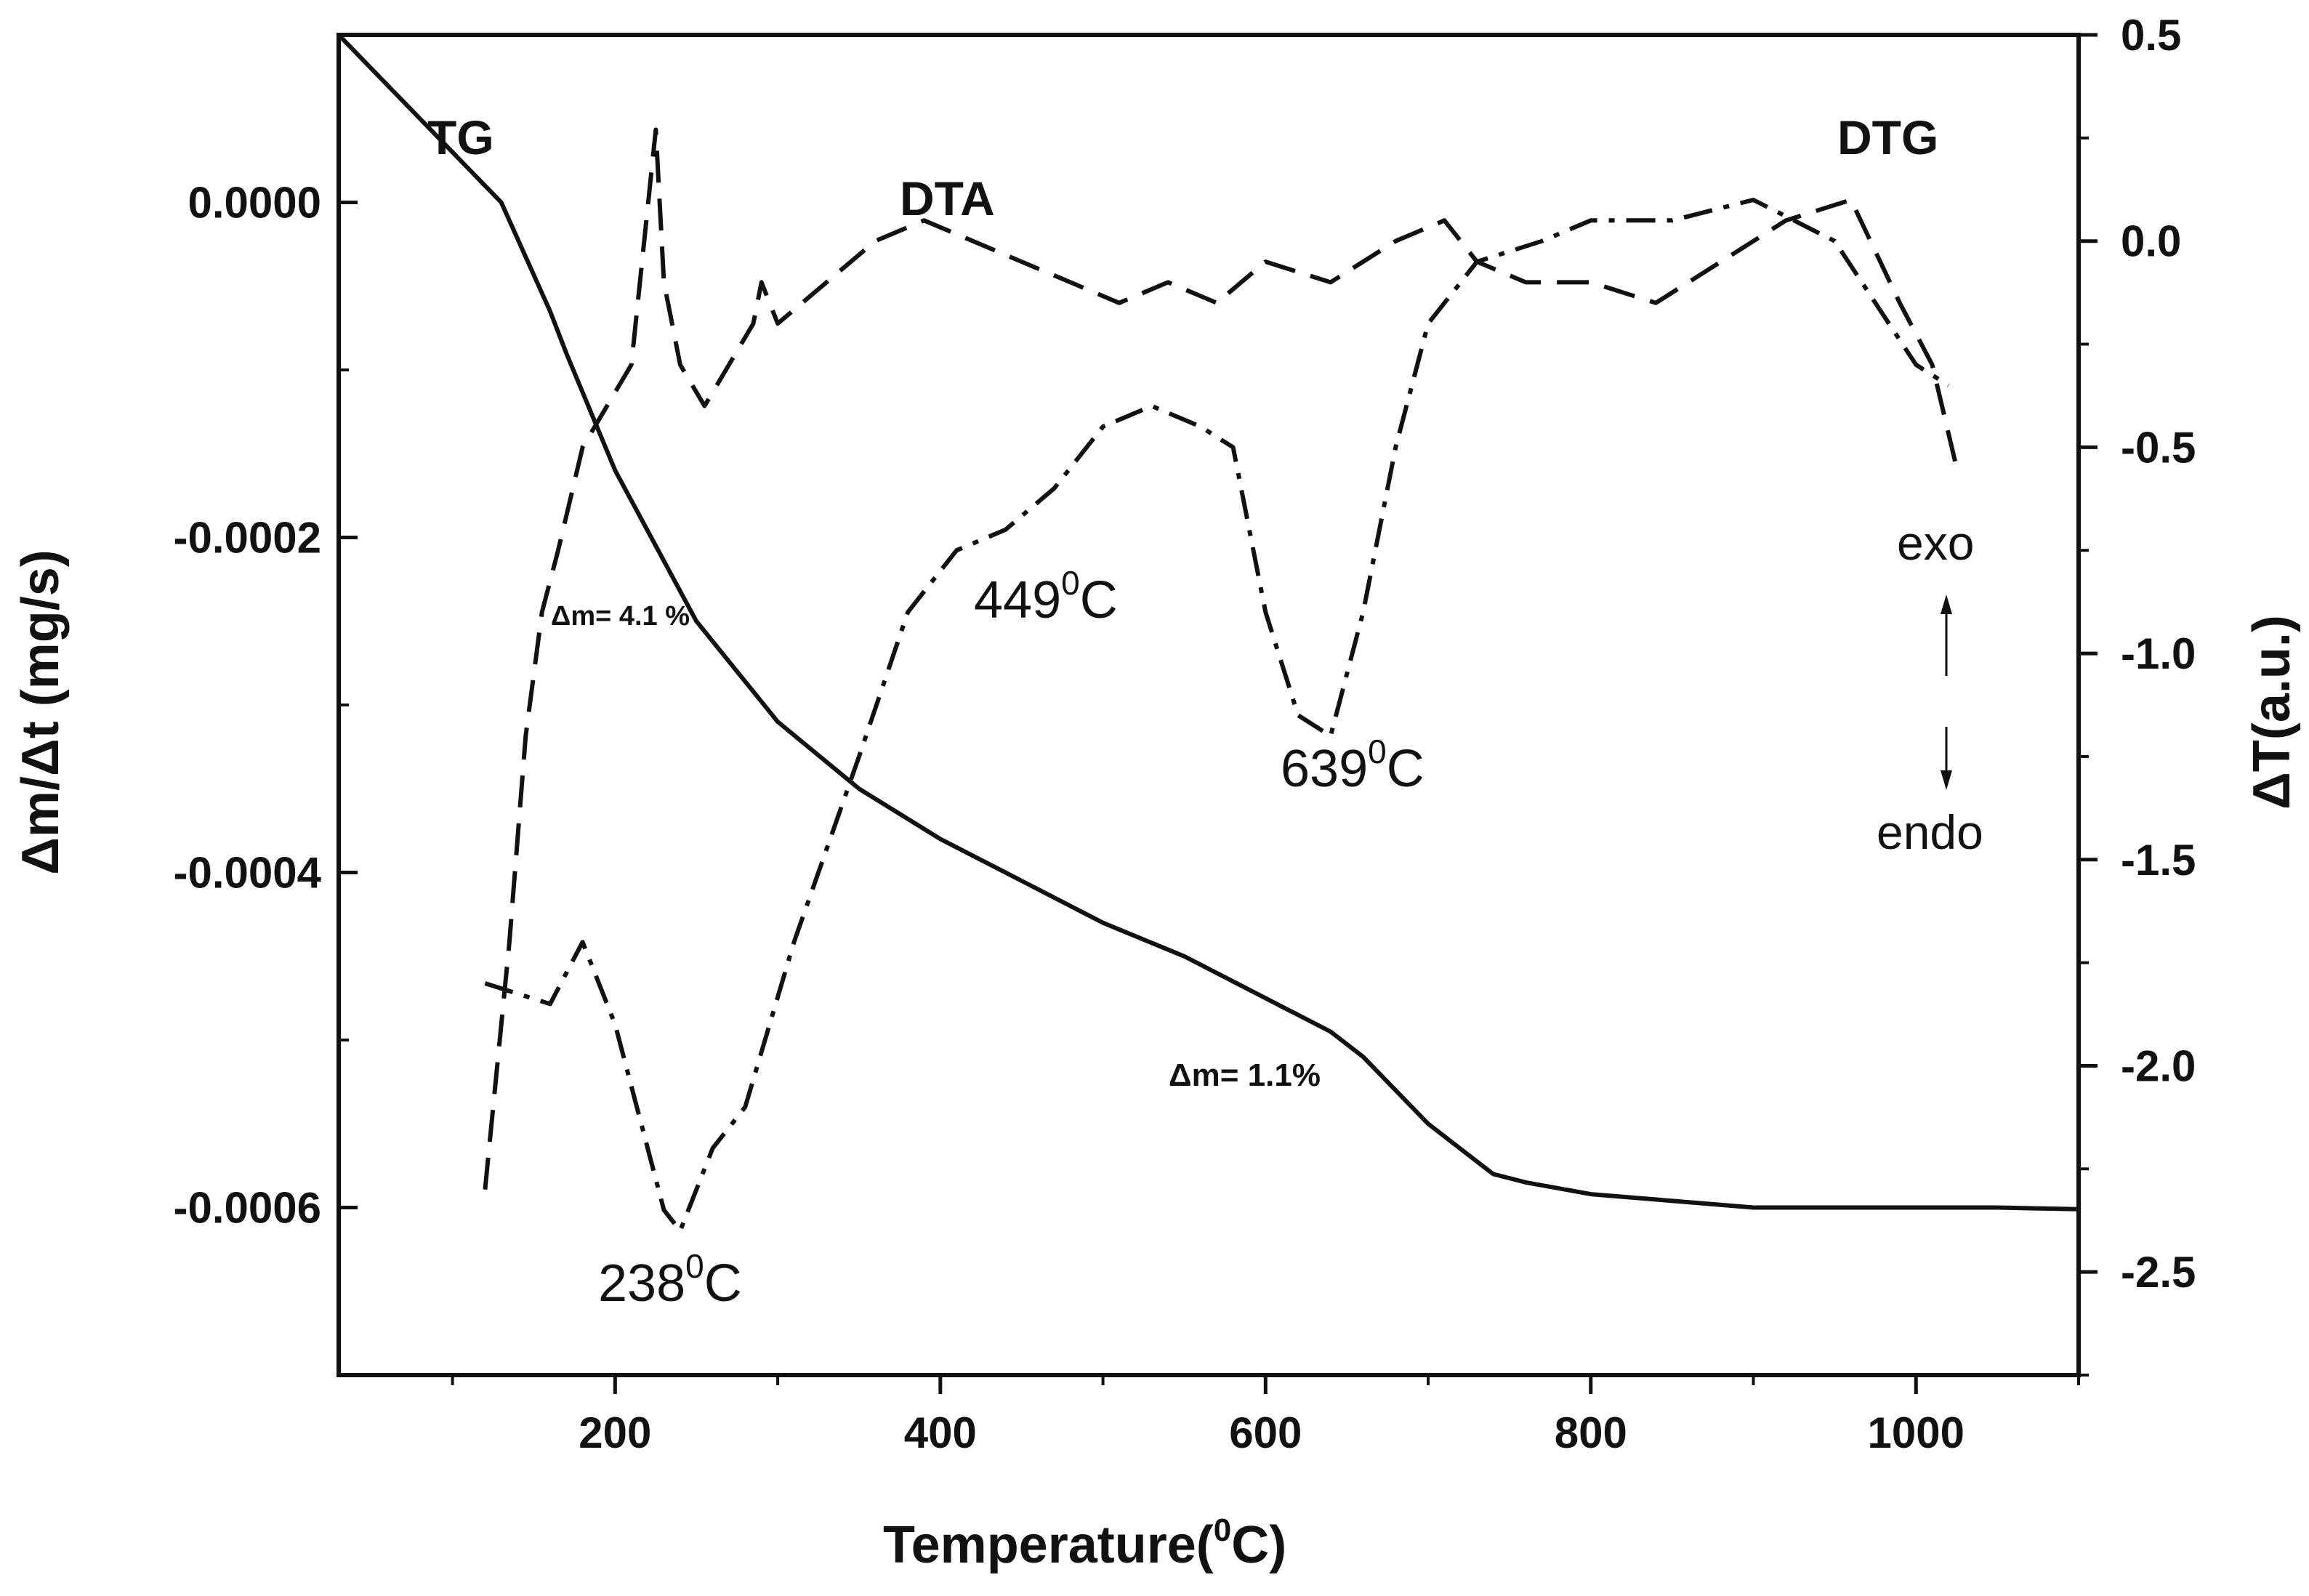  Describe the element at coordinates (2137, 694) in the screenshot. I see `y-right-axis-ticks: 0.5 0.0 -0.5 -1.0 -1.5 -2.0 -2.5` at that location.